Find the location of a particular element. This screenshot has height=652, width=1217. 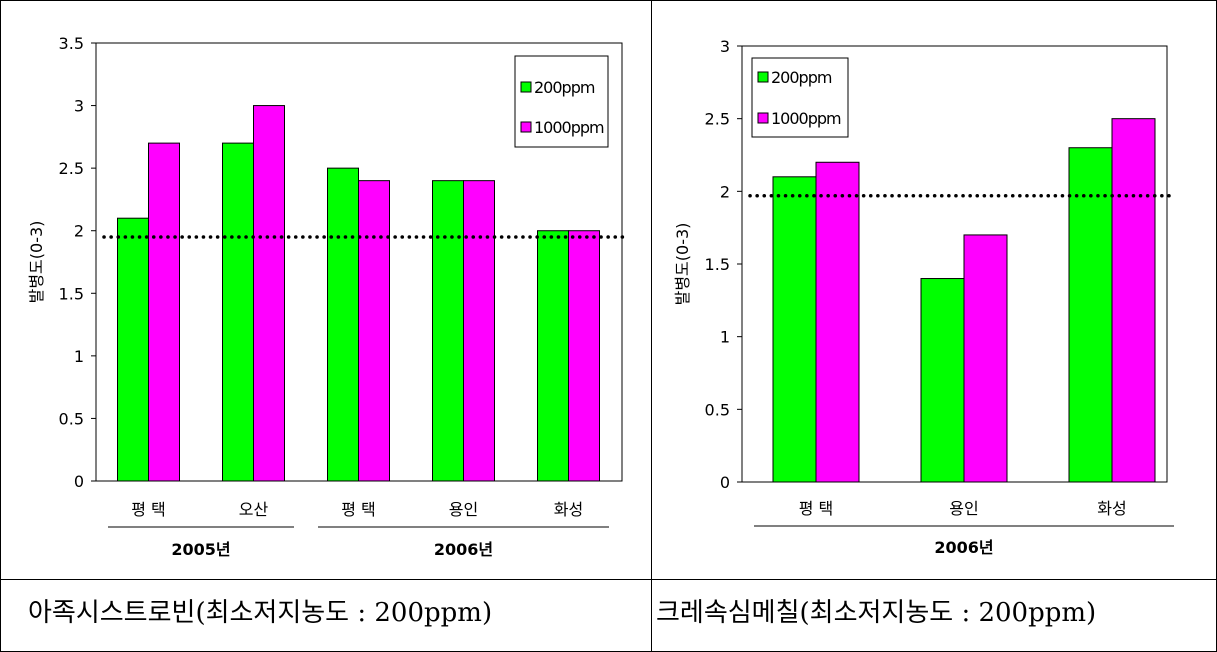

y-tick-label: 3.5 is located at coordinates (71, 43).